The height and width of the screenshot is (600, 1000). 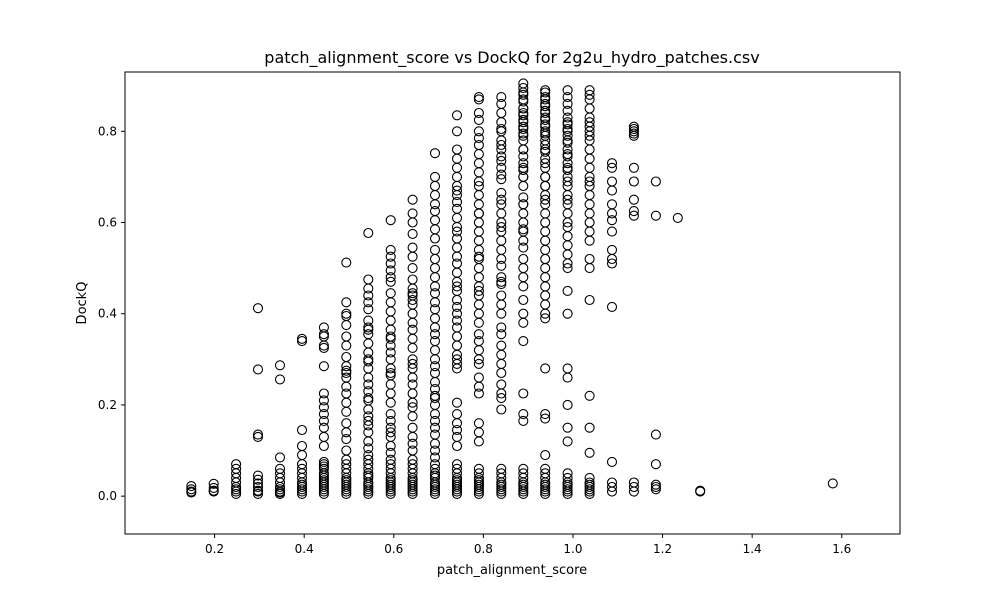 What do you see at coordinates (528, 545) in the screenshot?
I see `x-axis-ticks: 0.2 0.4 0.6 0.8 1.0 1.2 1.4 1.6` at bounding box center [528, 545].